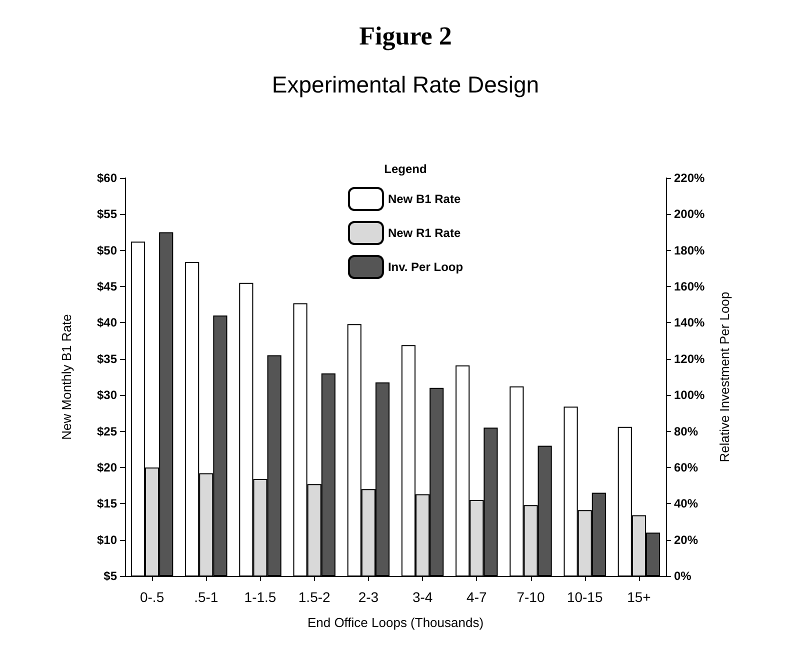 This screenshot has height=664, width=811. I want to click on x-tick-label: 2-3, so click(368, 597).